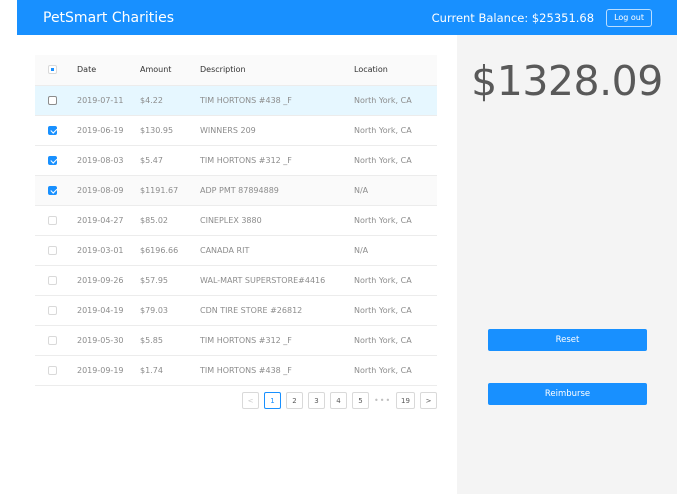  Describe the element at coordinates (105, 340) in the screenshot. I see `cell-date: 2019-05-30` at that location.